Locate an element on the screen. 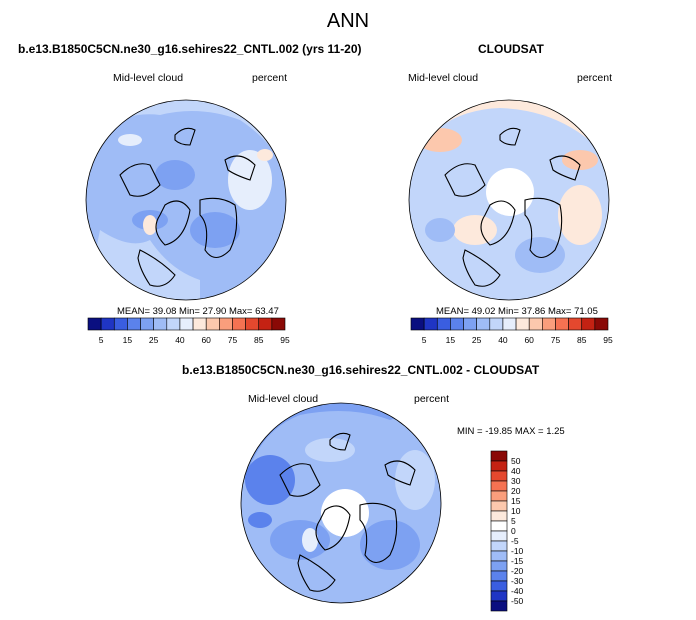 This screenshot has height=620, width=696. panel-2-polar-map is located at coordinates (509, 200).